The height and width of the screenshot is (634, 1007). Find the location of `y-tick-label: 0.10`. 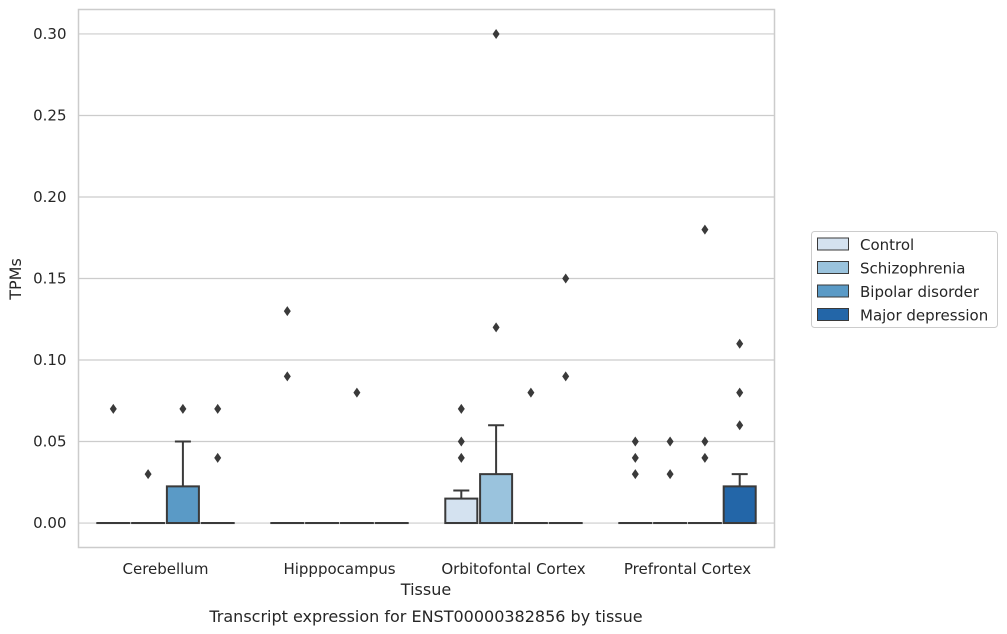

y-tick-label: 0.10 is located at coordinates (49, 360).